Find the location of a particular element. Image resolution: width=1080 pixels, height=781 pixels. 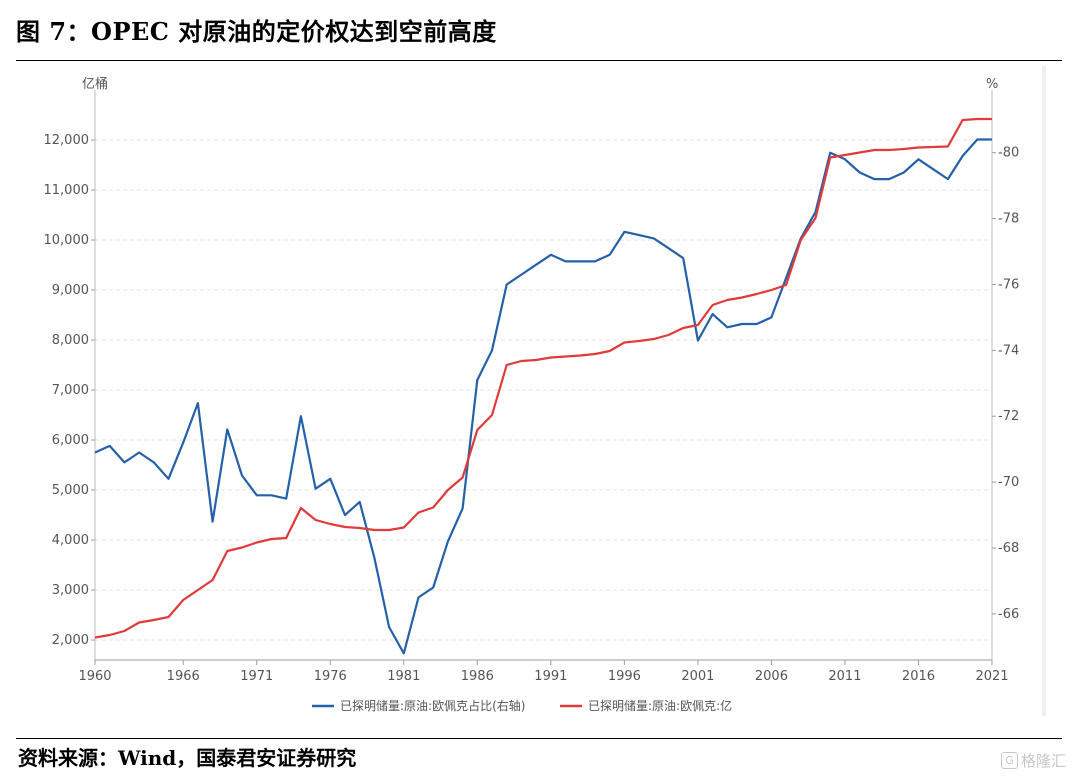

left-tick-label: 10,000 is located at coordinates (67, 240).